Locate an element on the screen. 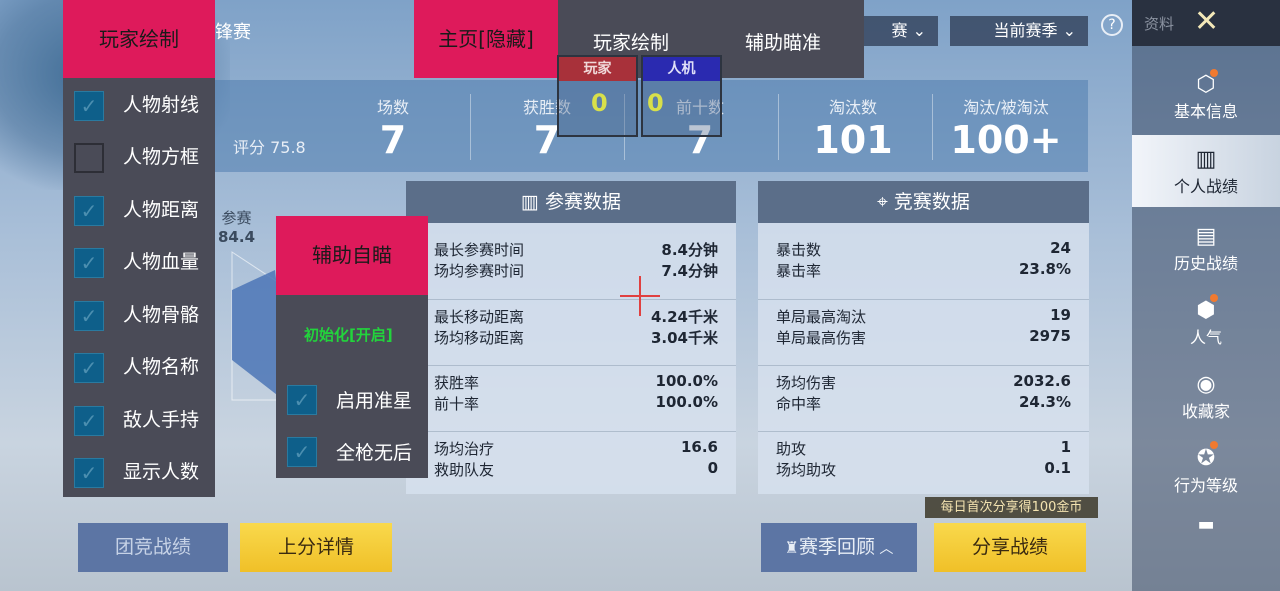 The height and width of the screenshot is (591, 1280). menu-icon: ▬ is located at coordinates (1206, 524).